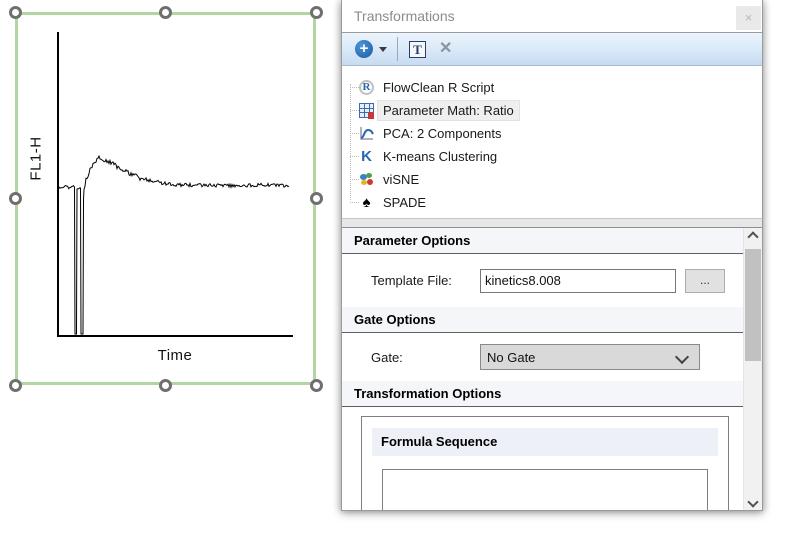 This screenshot has height=556, width=788. What do you see at coordinates (165, 12) in the screenshot?
I see `resize-handle-top-middle` at bounding box center [165, 12].